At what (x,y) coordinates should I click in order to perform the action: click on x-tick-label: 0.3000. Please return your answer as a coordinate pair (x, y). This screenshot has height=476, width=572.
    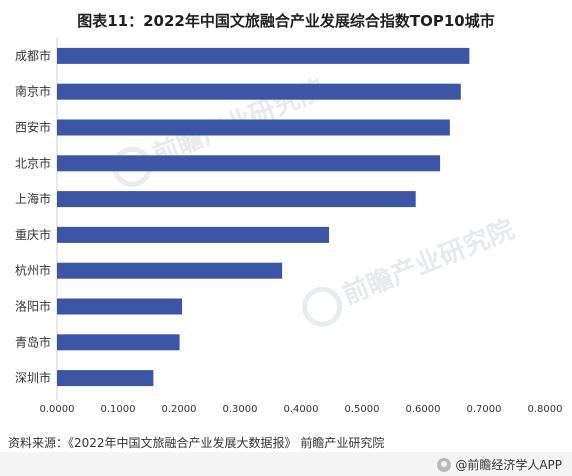
    Looking at the image, I should click on (240, 409).